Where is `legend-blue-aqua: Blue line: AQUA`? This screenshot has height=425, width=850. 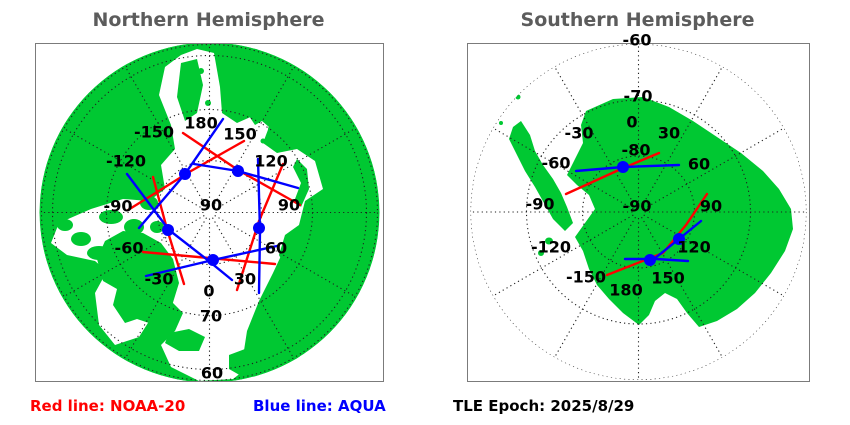
legend-blue-aqua: Blue line: AQUA is located at coordinates (319, 406).